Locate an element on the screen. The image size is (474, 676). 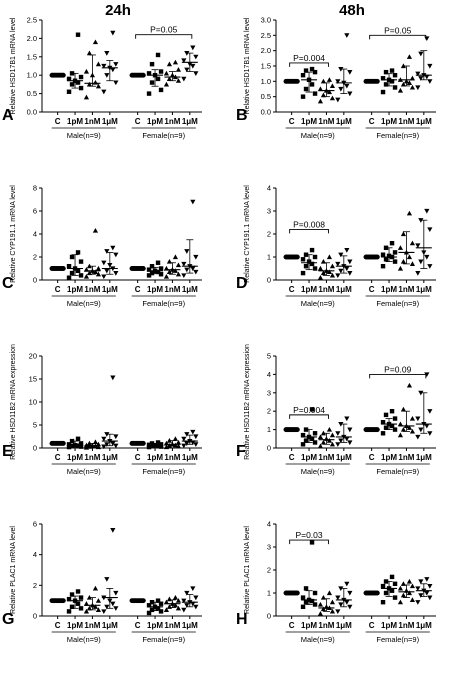
series-C-male is located at coordinates (57, 443).